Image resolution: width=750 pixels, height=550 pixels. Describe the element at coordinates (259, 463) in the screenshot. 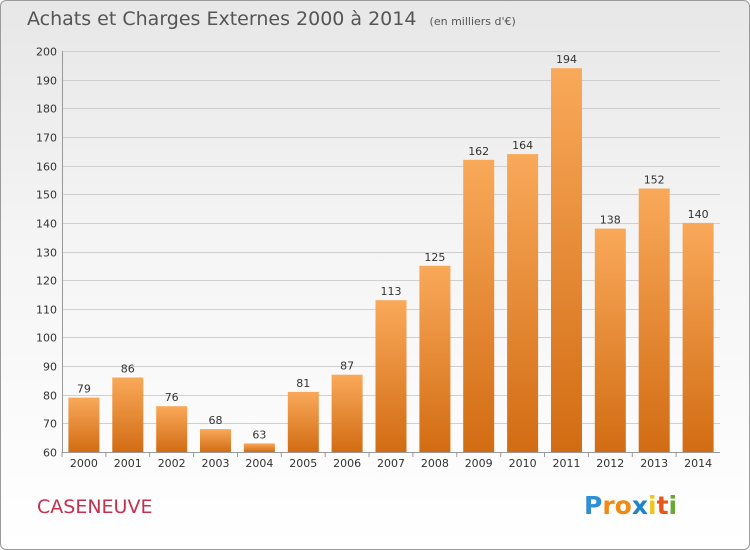

I see `x-tick-label: 2004` at that location.